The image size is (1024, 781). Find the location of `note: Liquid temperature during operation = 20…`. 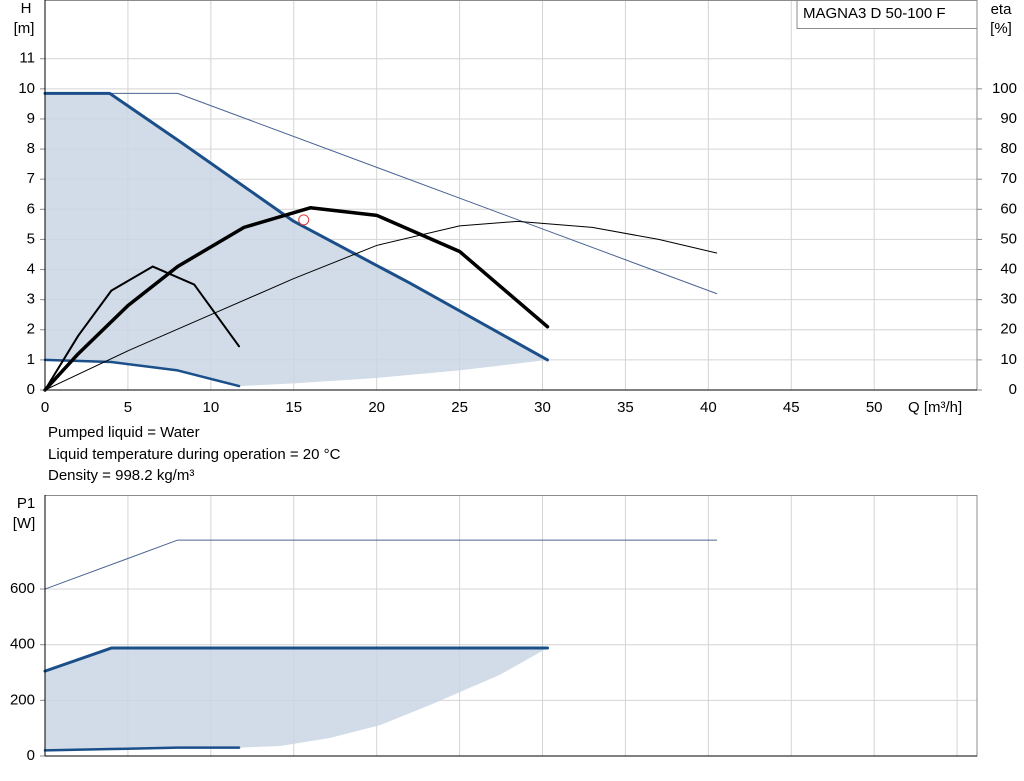

note: Liquid temperature during operation = 20… is located at coordinates (194, 454).